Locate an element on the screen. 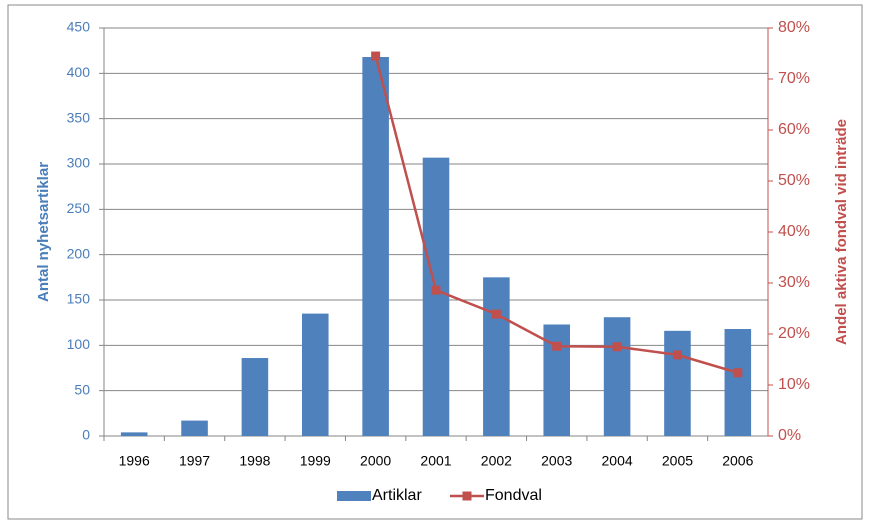  y2-tick-label: 50% is located at coordinates (794, 180).